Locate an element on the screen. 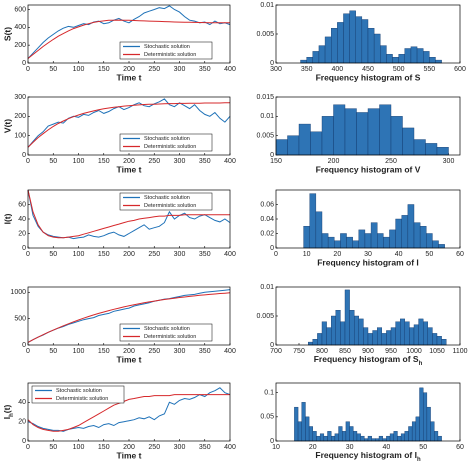 The width and height of the screenshot is (474, 474). x-tick-label: 10 is located at coordinates (276, 447).